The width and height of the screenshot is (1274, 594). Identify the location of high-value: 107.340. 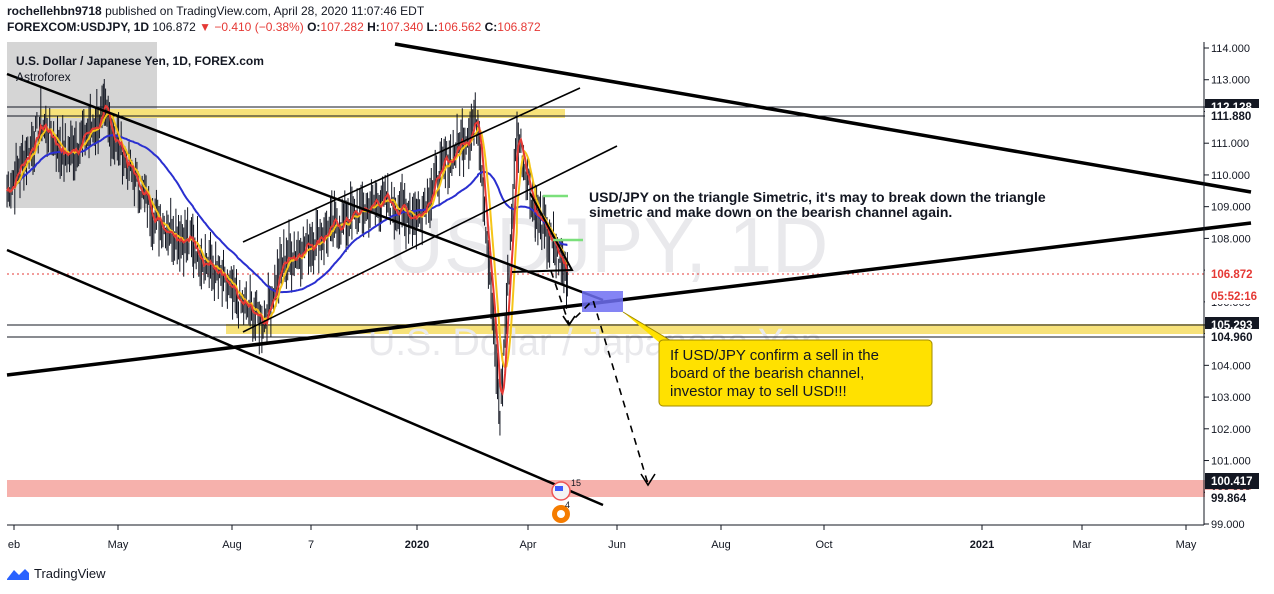
(401, 27).